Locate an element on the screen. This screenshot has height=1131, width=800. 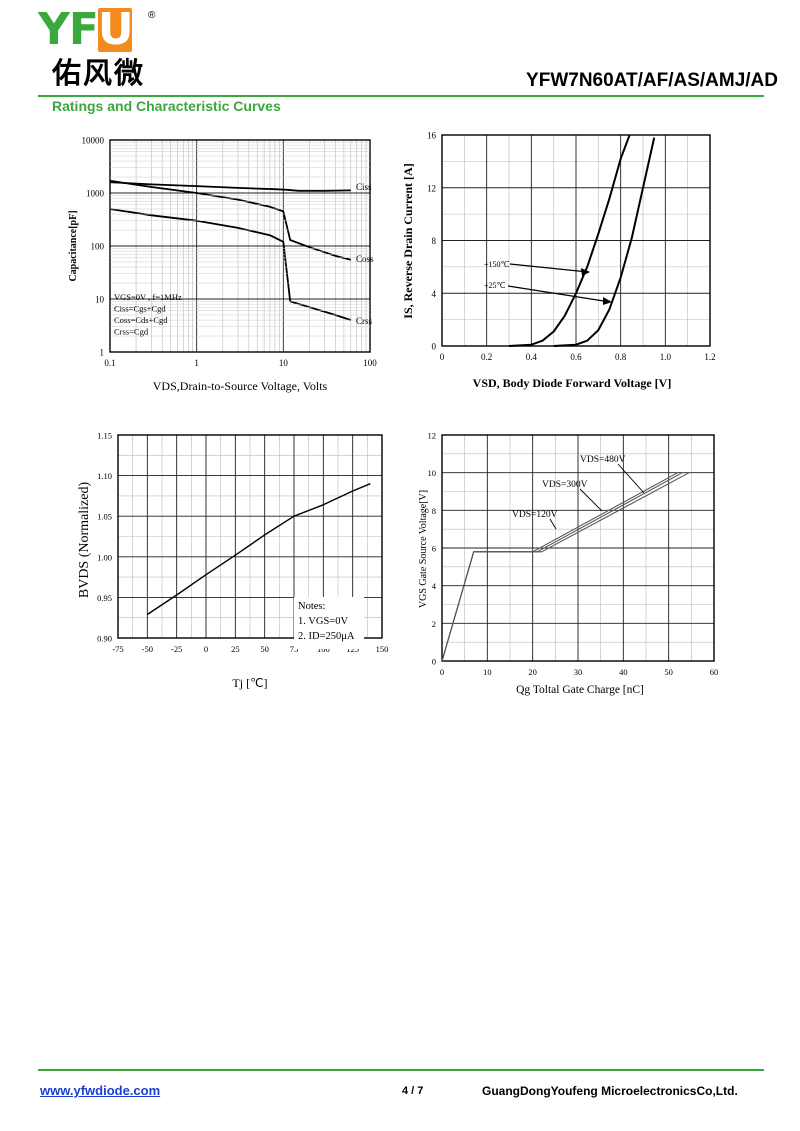
series-label: VDS=300V is located at coordinates (565, 485).